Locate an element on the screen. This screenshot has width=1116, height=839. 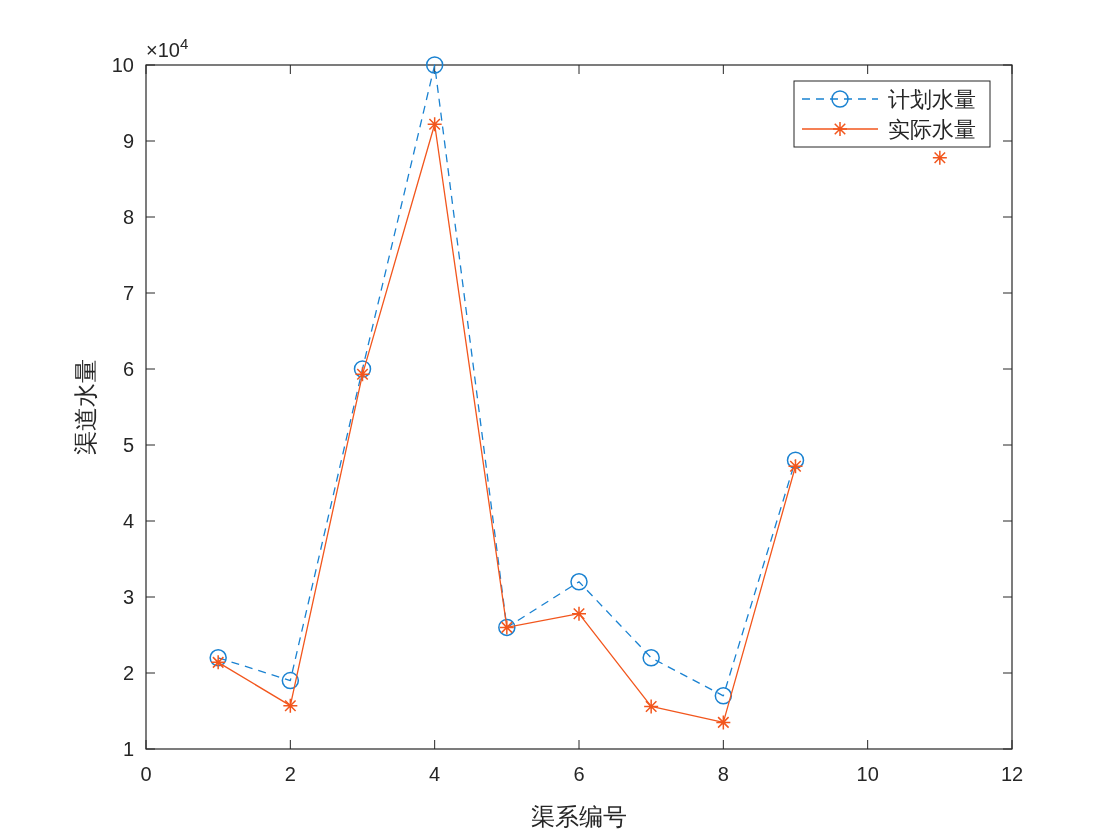
y-tick-label: 7 is located at coordinates (128, 293).